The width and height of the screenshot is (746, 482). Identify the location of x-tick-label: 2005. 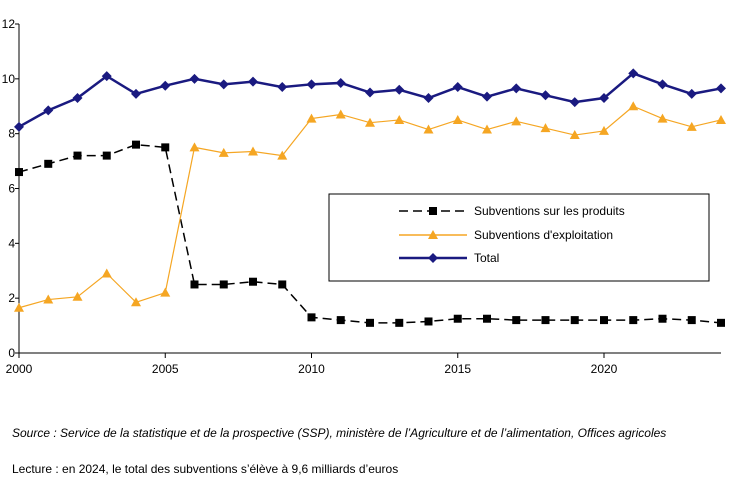
(165, 369).